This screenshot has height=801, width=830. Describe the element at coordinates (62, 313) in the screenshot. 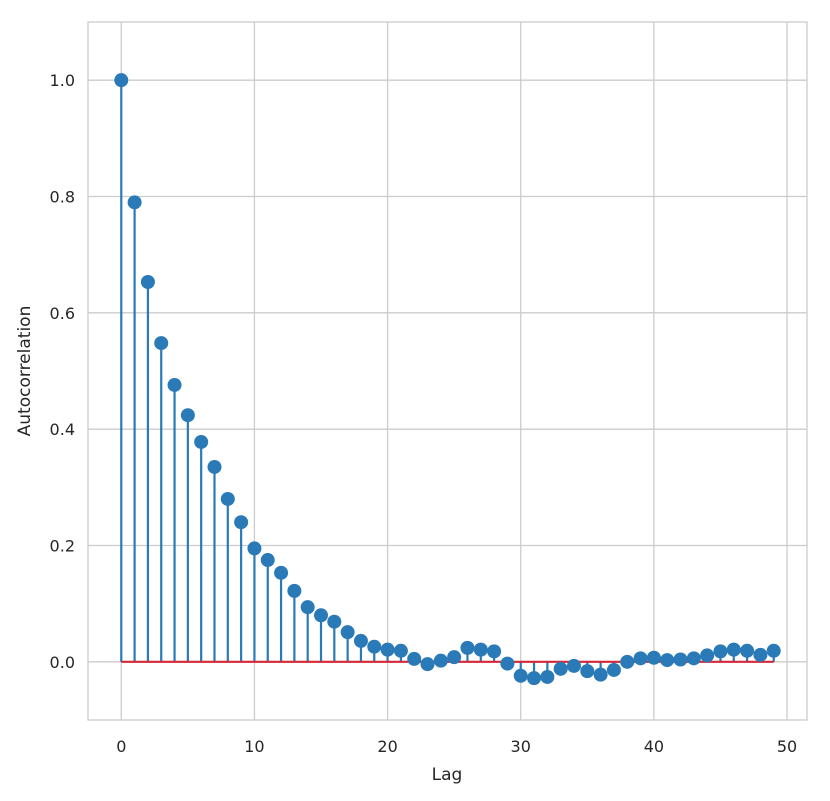

I see `y-tick-label: 0.6` at that location.